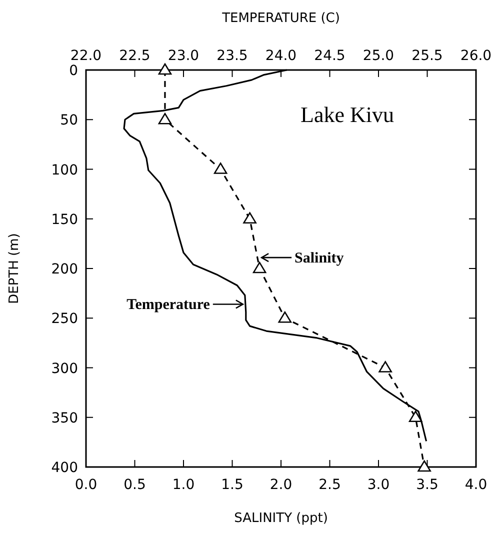 The image size is (497, 533). Describe the element at coordinates (378, 485) in the screenshot. I see `x-tick-label: 3.0` at that location.